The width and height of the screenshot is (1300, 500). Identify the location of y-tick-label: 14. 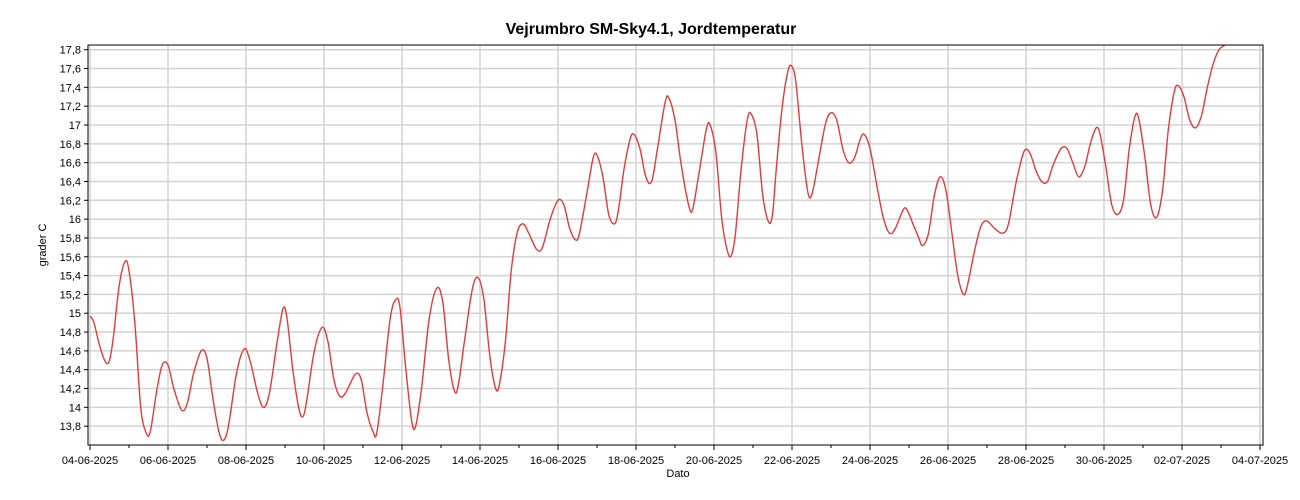
(75, 408).